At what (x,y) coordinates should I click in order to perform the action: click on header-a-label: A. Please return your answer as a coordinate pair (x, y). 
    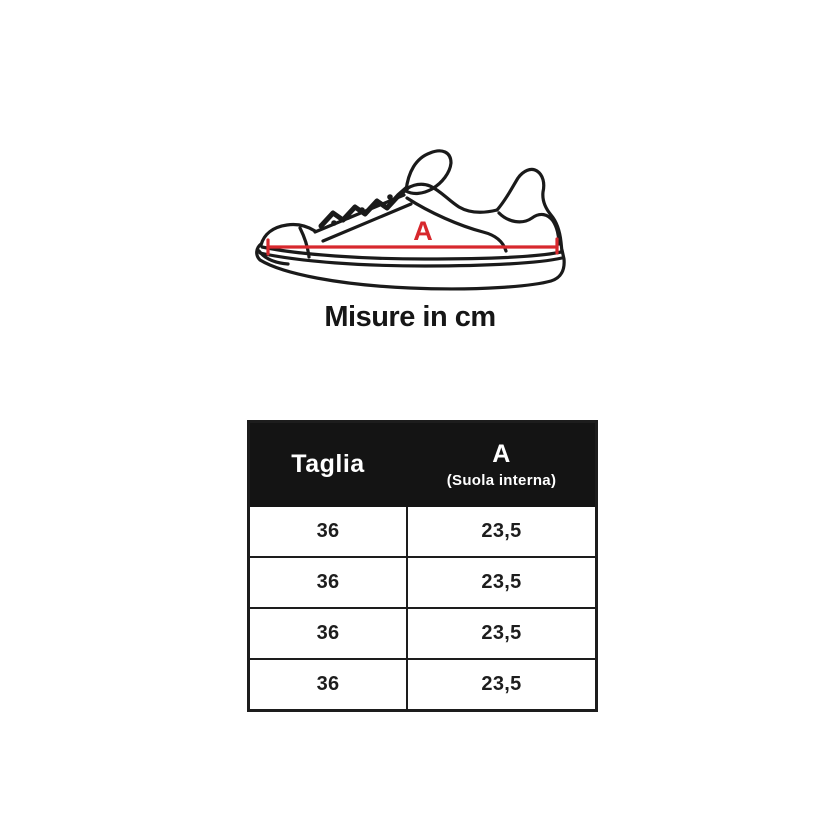
    Looking at the image, I should click on (501, 453).